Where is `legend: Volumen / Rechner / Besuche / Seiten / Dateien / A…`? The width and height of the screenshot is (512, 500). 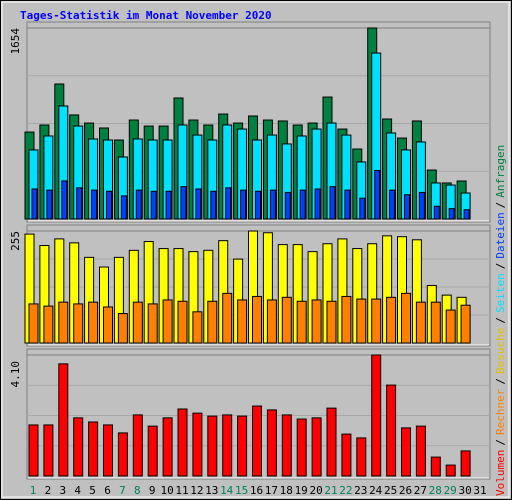
legend: Volumen / Rechner / Besuche / Seiten / Dateien / A… is located at coordinates (500, 320).